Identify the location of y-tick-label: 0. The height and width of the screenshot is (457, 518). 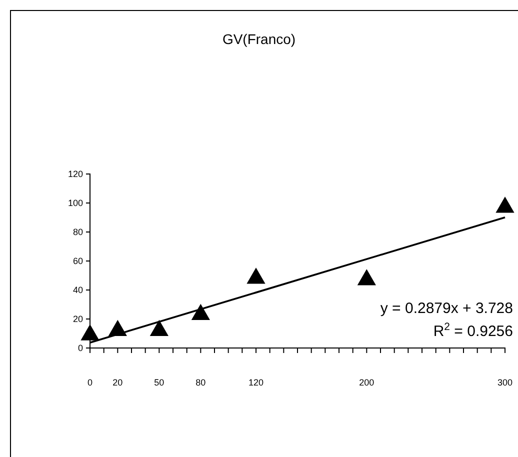
(80, 347).